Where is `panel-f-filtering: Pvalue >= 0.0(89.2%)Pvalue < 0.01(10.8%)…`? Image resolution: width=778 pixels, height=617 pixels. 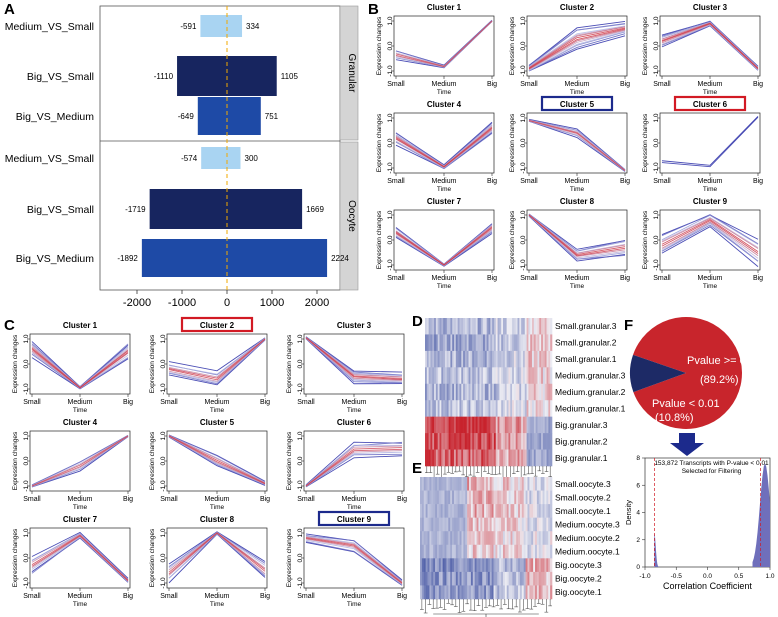
panel-f-filtering: Pvalue >= 0.0(89.2%)Pvalue < 0.01(10.8%)… is located at coordinates (699, 454).